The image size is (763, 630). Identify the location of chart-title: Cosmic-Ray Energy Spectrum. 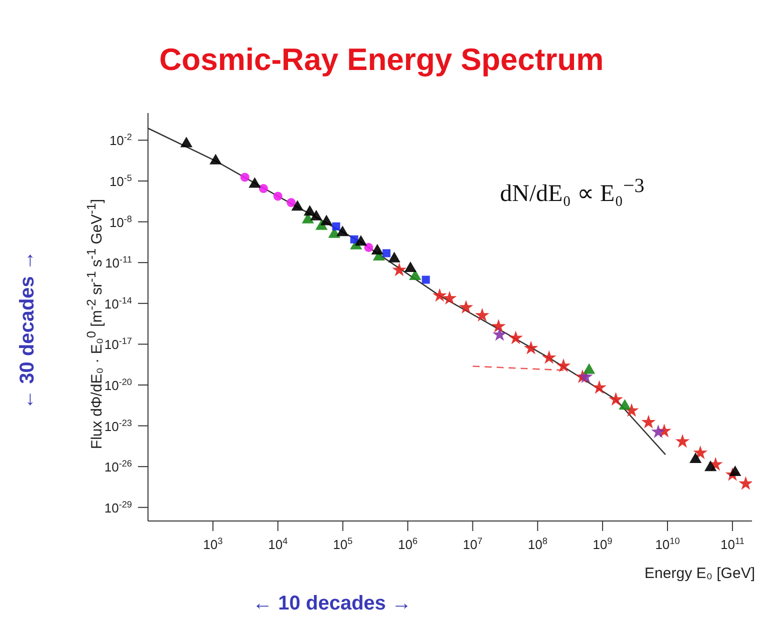
(381, 60).